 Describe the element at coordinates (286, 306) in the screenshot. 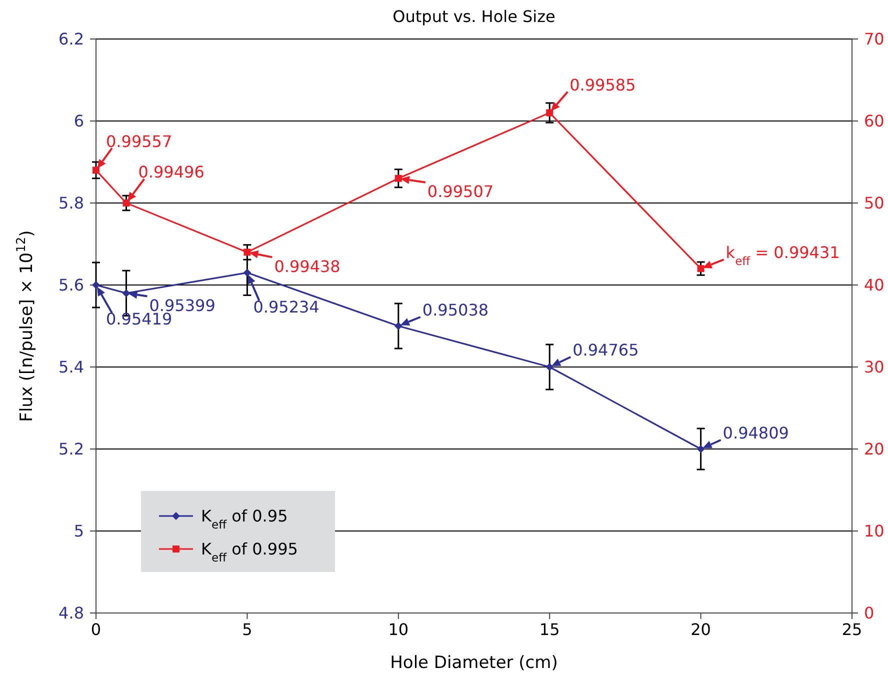

I see `annotation: 0.95234` at that location.